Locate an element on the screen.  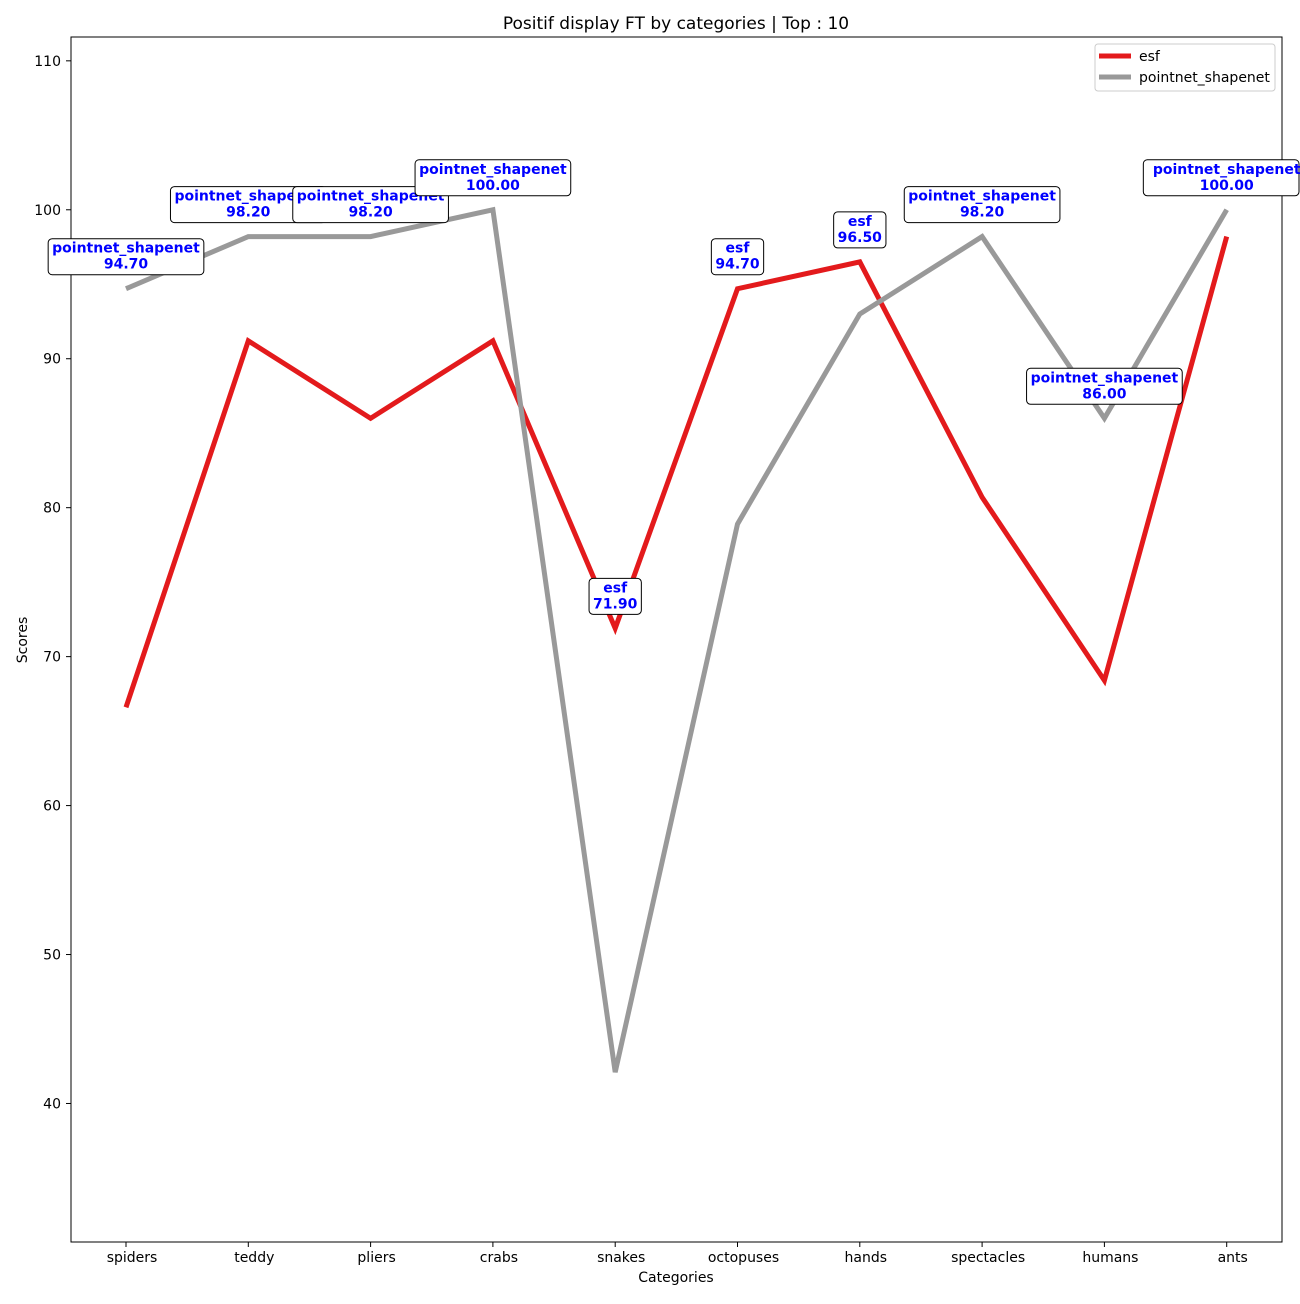
x-tick-label: crabs is located at coordinates (499, 1258).